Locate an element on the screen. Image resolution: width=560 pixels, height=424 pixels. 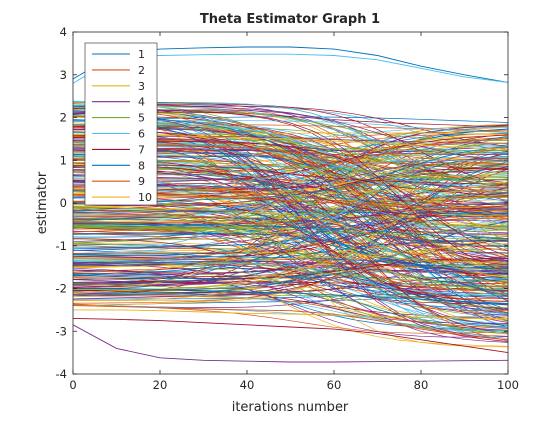
chart-title: Theta Estimator Graph 1 is located at coordinates (290, 19).